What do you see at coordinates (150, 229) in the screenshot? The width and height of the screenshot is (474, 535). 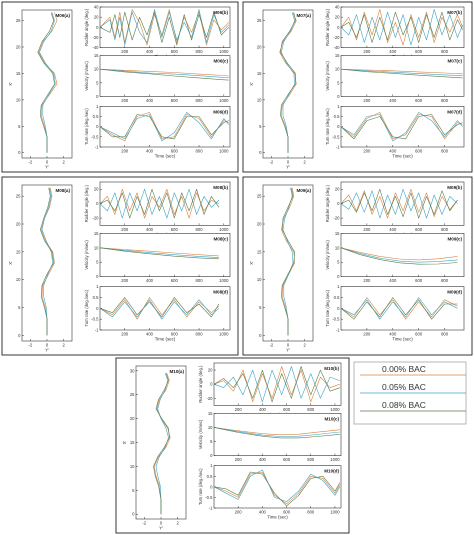 I see `rudder-M08-xtick-label: 400` at bounding box center [150, 229].